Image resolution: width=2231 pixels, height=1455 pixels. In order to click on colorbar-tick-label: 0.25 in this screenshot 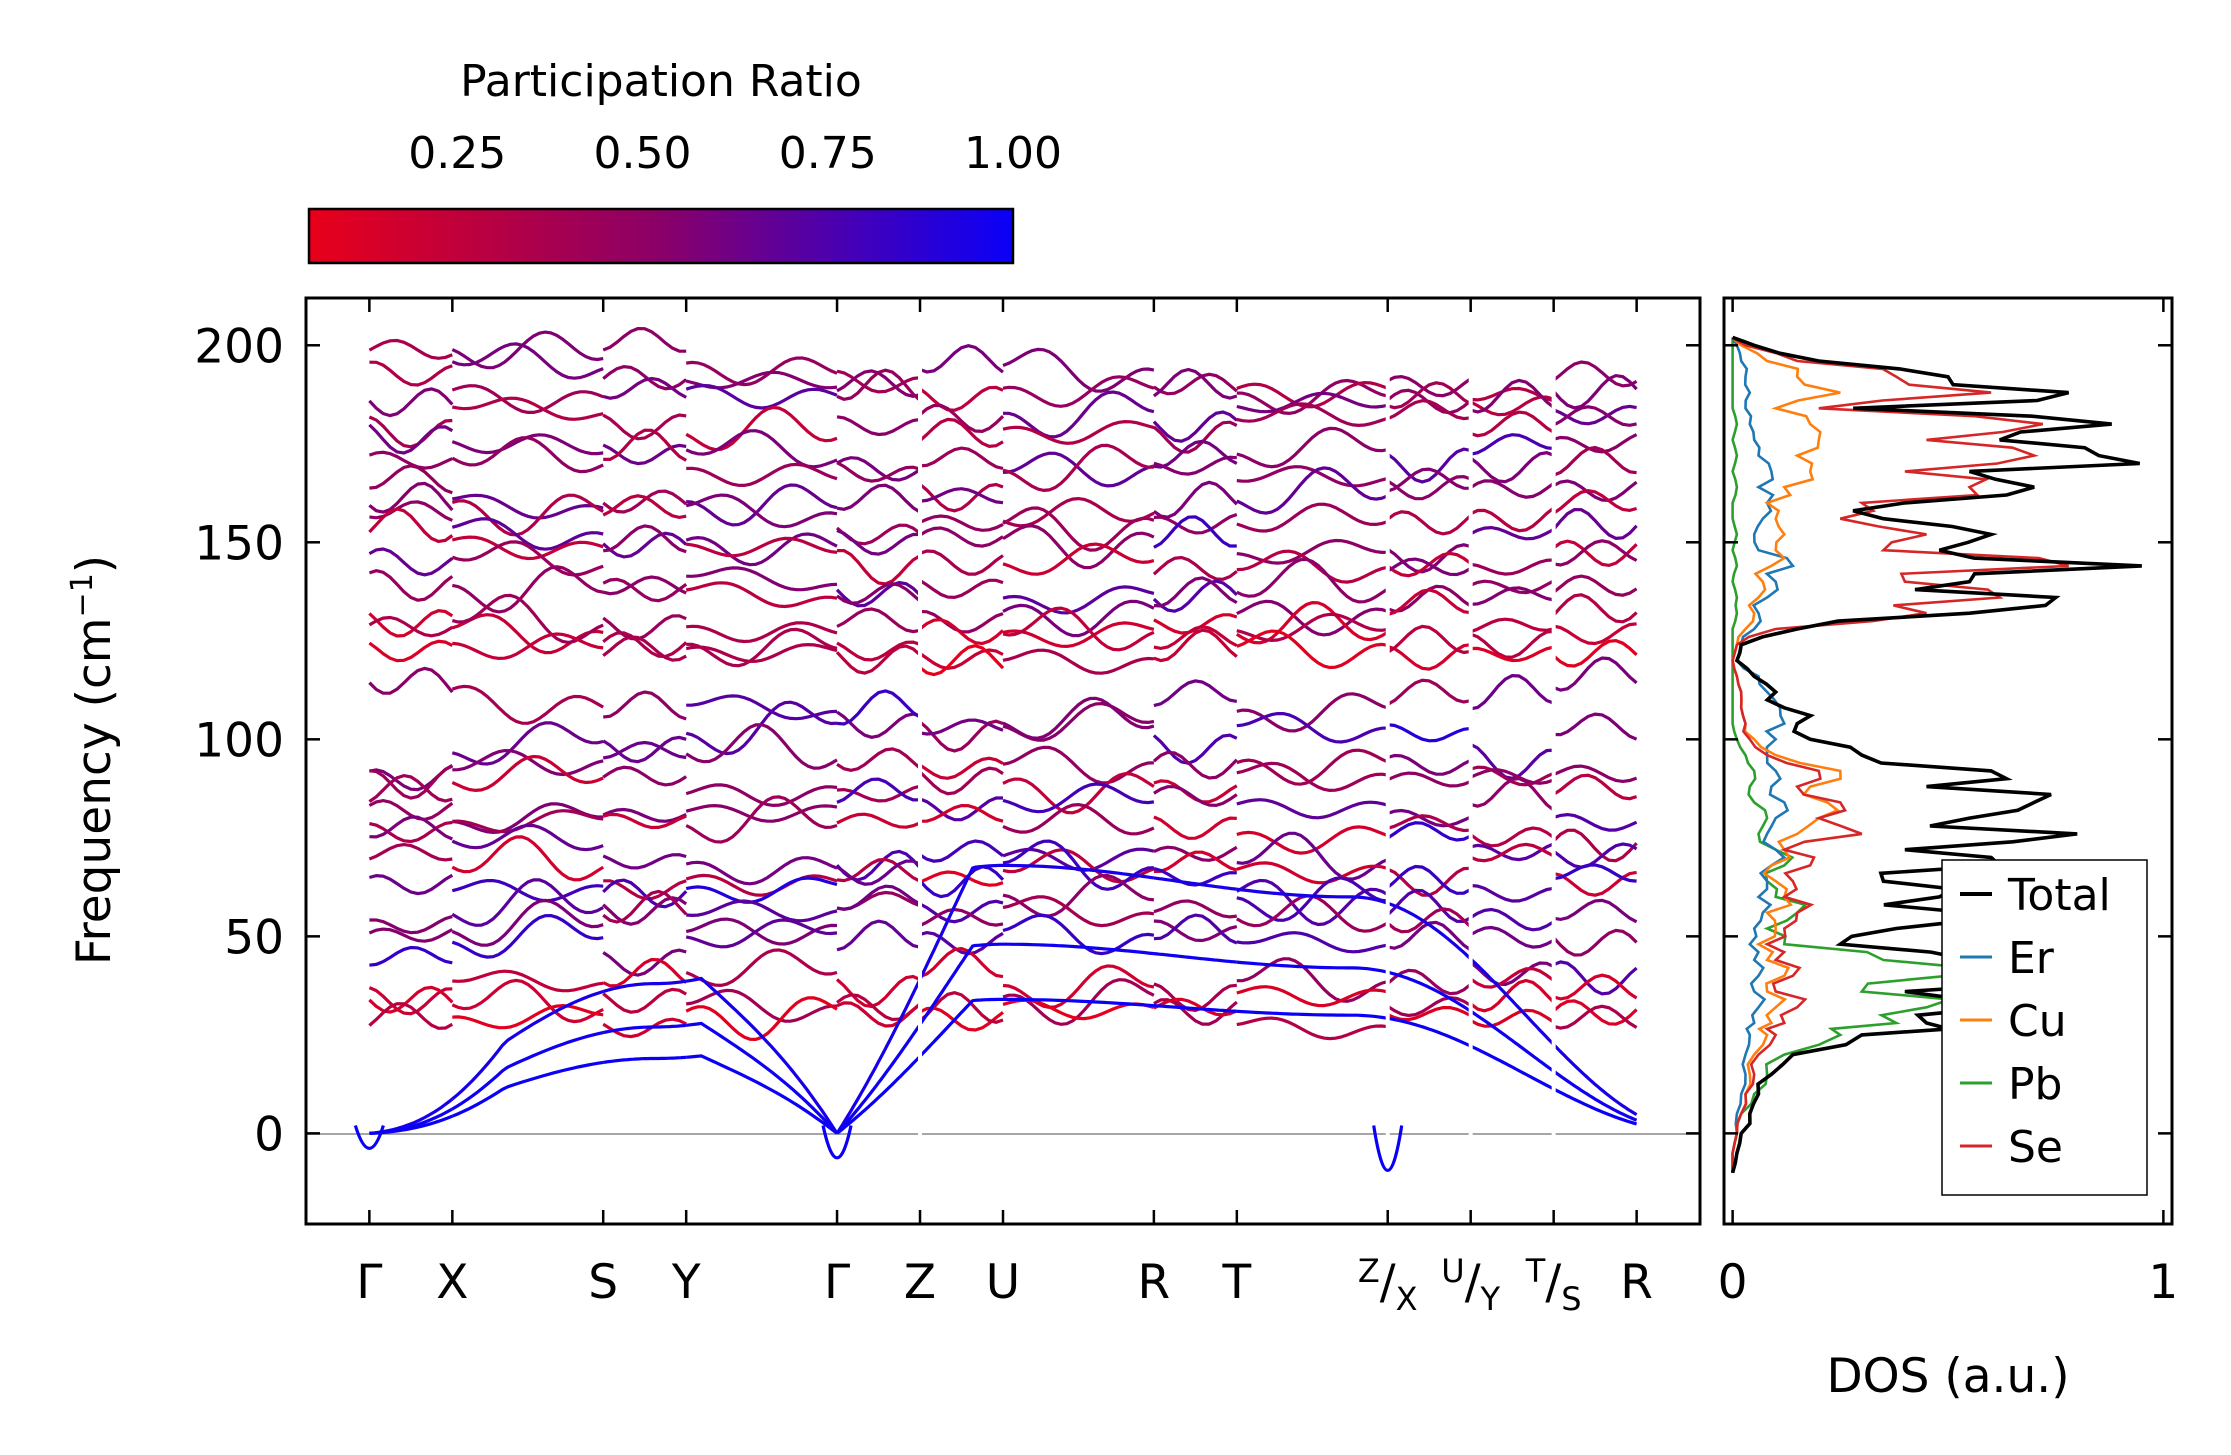, I will do `click(457, 153)`.